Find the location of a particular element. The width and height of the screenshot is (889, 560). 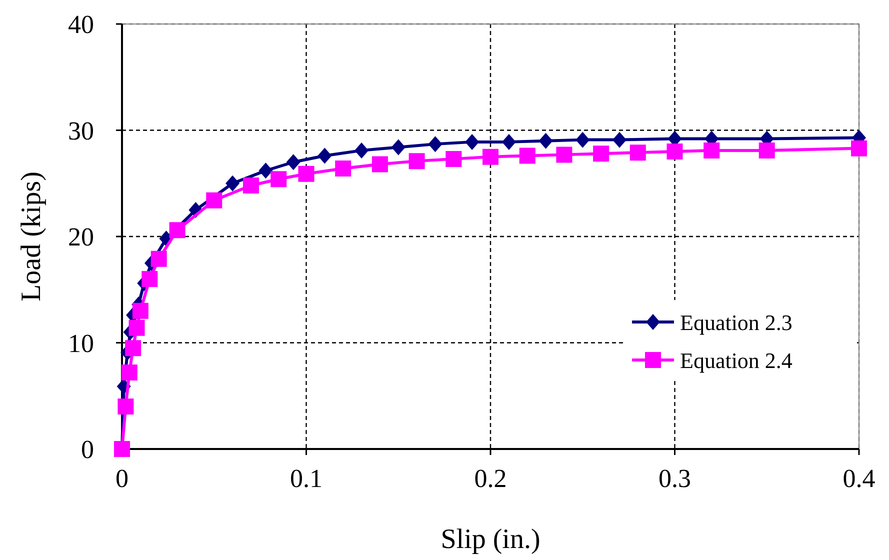

legend-label: Equation 2.3 is located at coordinates (736, 322).